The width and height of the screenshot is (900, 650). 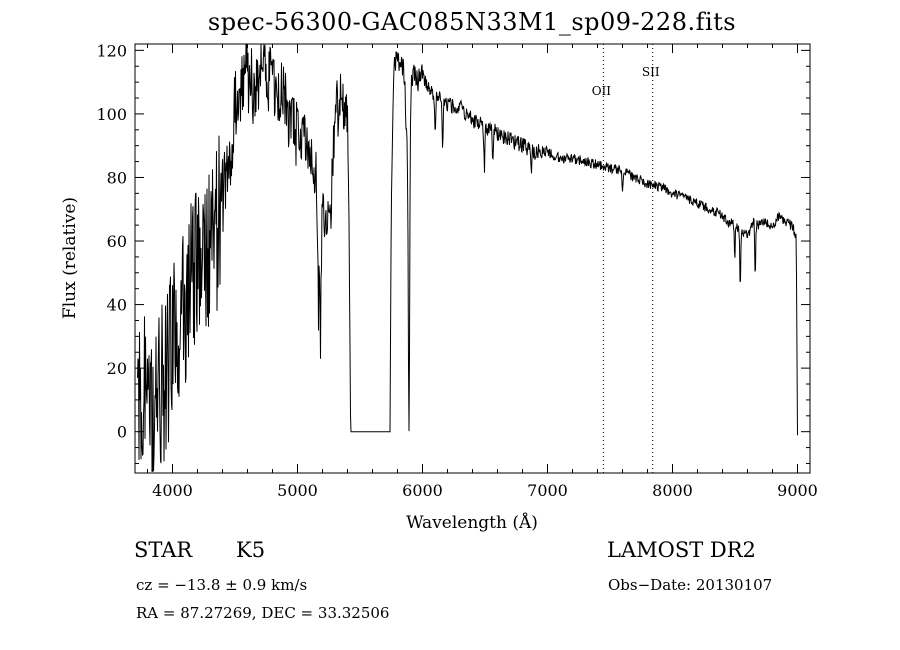 What do you see at coordinates (651, 72) in the screenshot?
I see `reference-line-label: SII` at bounding box center [651, 72].